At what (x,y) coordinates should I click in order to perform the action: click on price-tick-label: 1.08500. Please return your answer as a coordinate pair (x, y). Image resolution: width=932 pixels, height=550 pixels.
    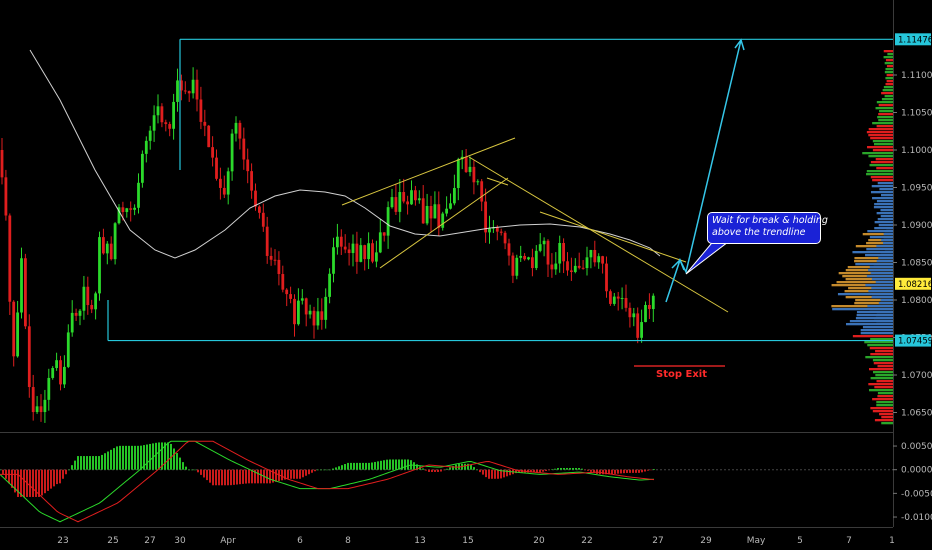
    Looking at the image, I should click on (916, 264).